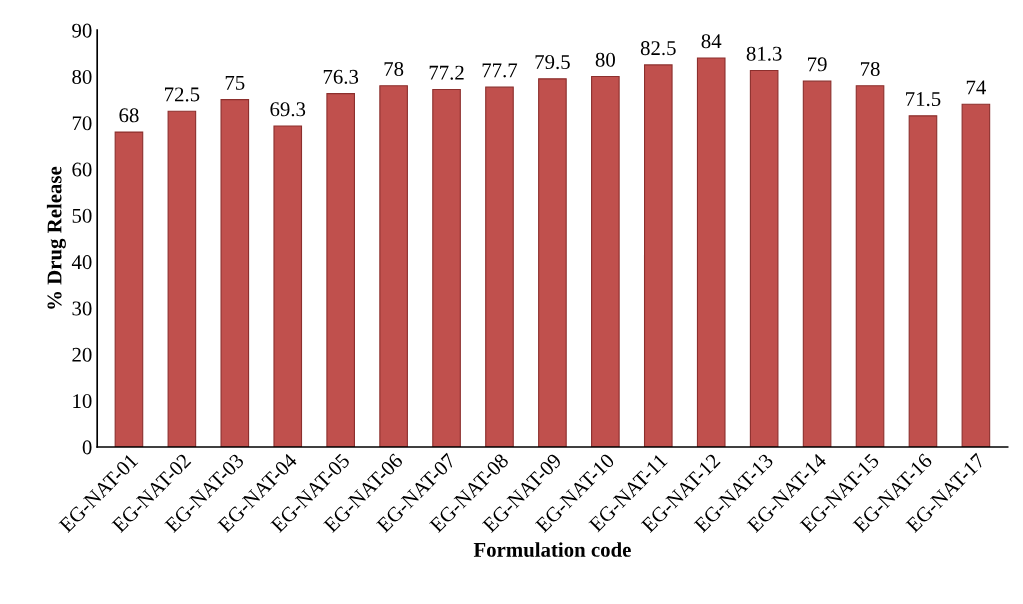 This screenshot has height=604, width=1023. What do you see at coordinates (82, 123) in the screenshot?
I see `y-tick-label: 70` at bounding box center [82, 123].